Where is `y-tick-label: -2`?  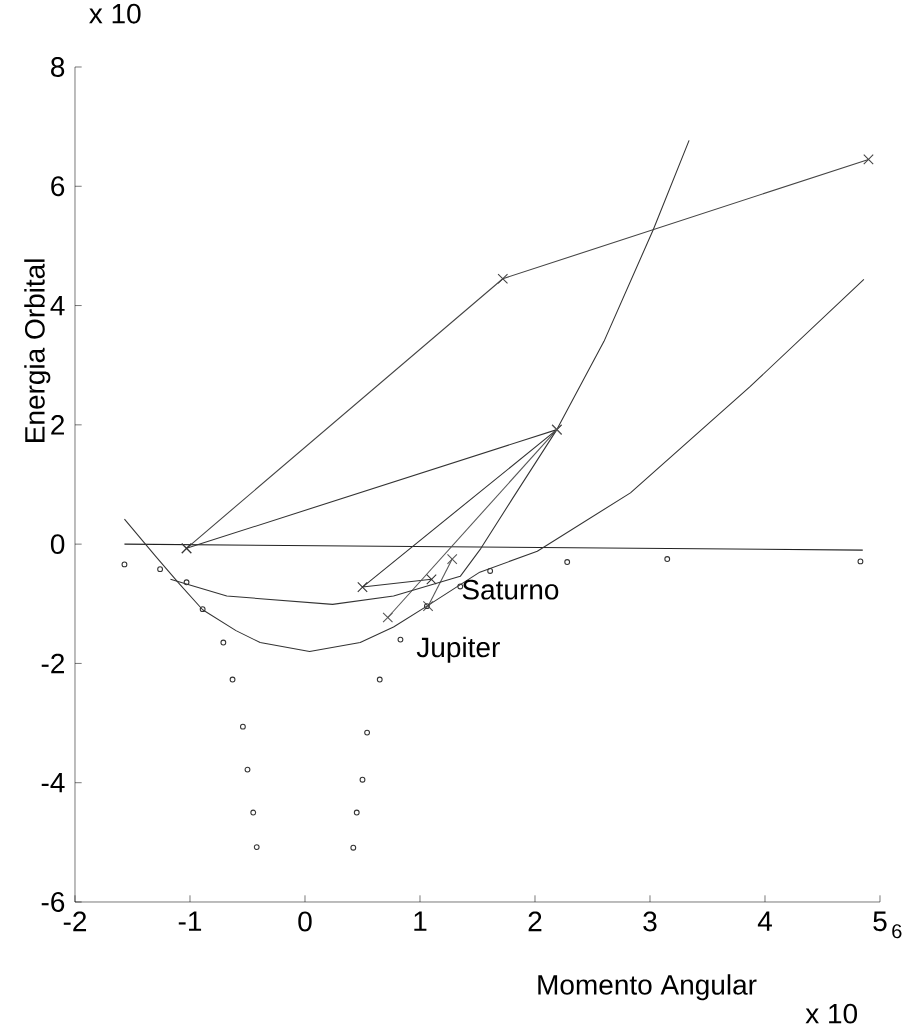 y-tick-label: -2 is located at coordinates (52, 663).